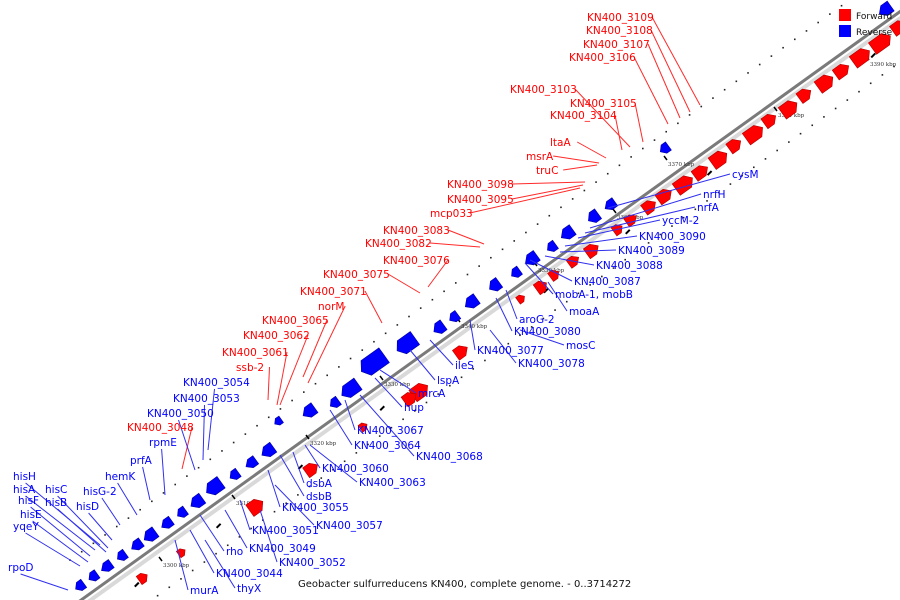 The height and width of the screenshot is (600, 900). I want to click on forward-gene-label: KN400_3098, so click(480, 185).